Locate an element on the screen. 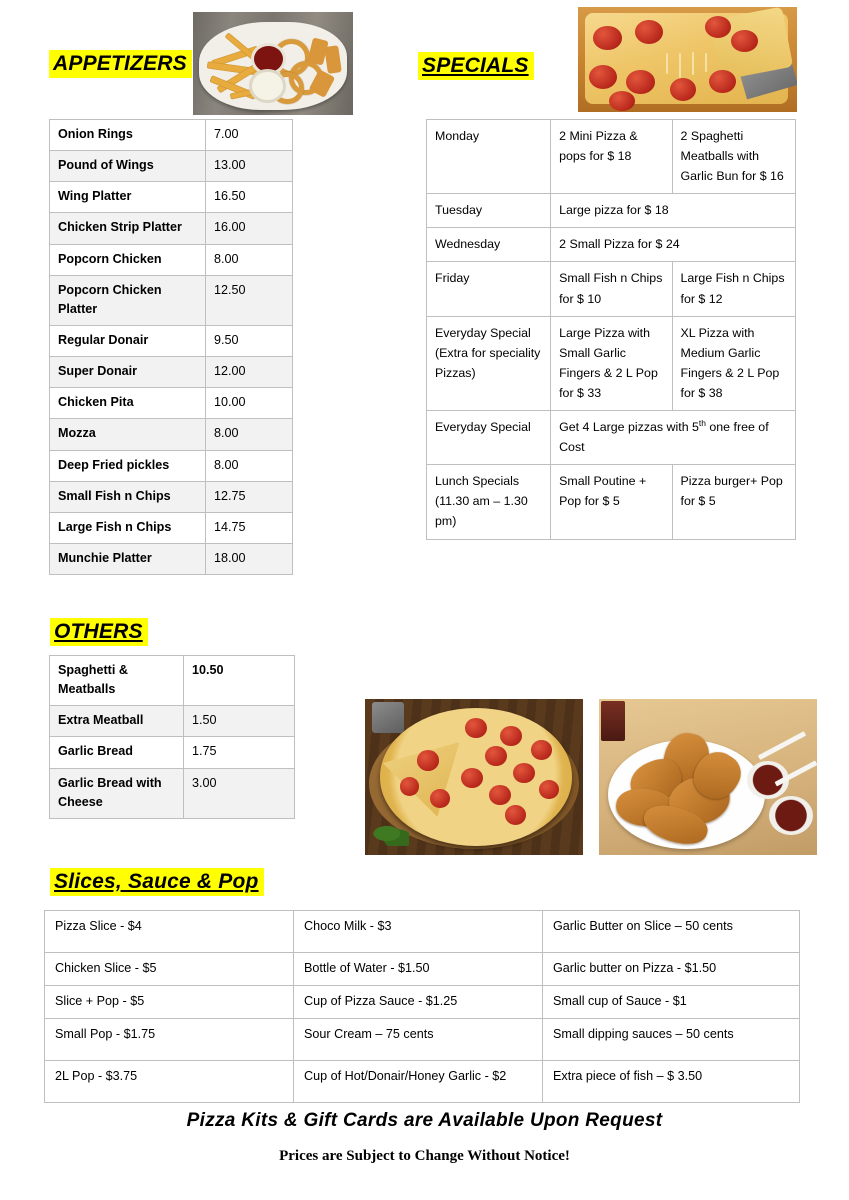 The width and height of the screenshot is (849, 1200). table-row: Garlic Bread with Cheese 3.00 is located at coordinates (172, 793).